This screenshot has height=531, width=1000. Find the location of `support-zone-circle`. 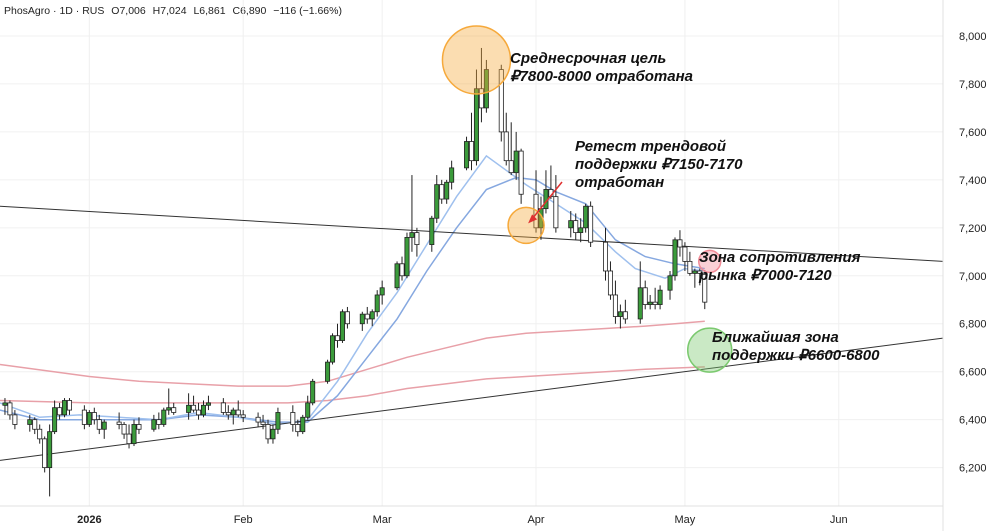

support-zone-circle is located at coordinates (709, 350).